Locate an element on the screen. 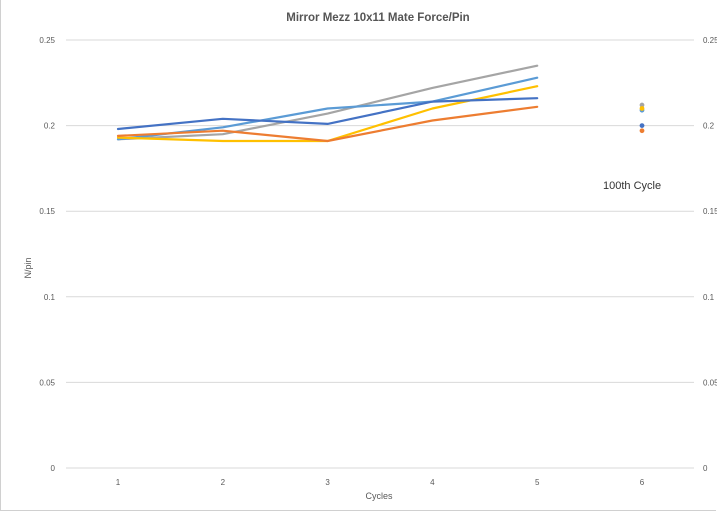 This screenshot has width=717, height=512. series-lines is located at coordinates (327, 103).